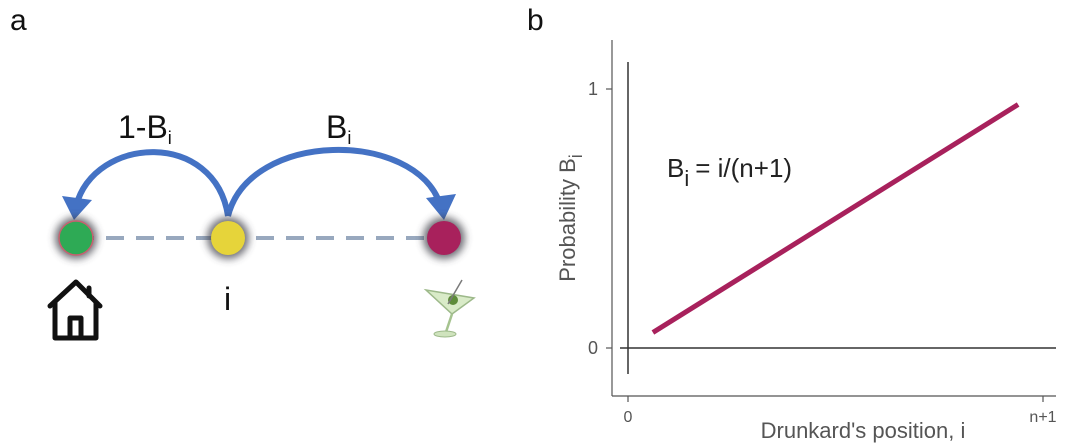 The width and height of the screenshot is (1074, 446). I want to click on panel-a-letter: a, so click(18, 20).